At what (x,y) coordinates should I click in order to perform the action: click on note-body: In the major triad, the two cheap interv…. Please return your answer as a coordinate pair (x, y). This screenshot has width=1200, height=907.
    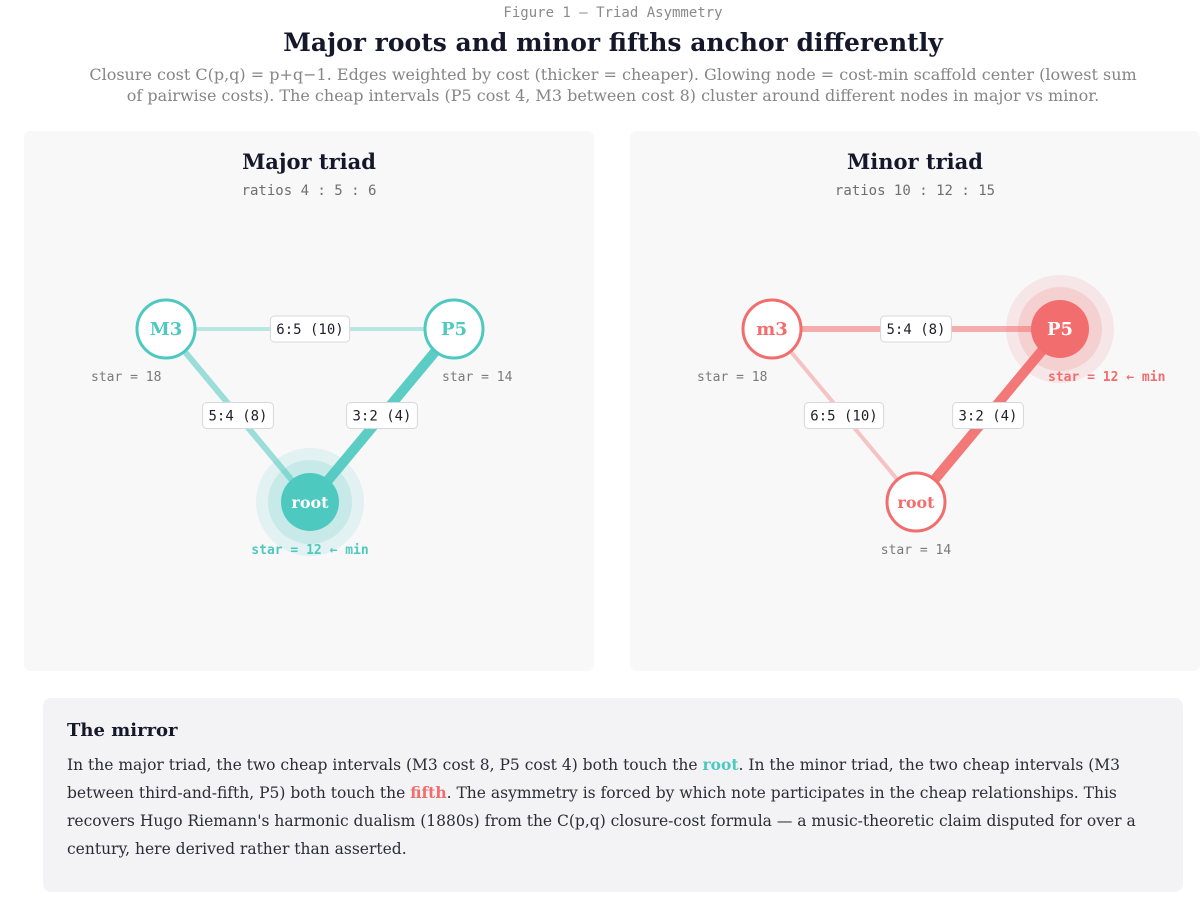
    Looking at the image, I should click on (613, 807).